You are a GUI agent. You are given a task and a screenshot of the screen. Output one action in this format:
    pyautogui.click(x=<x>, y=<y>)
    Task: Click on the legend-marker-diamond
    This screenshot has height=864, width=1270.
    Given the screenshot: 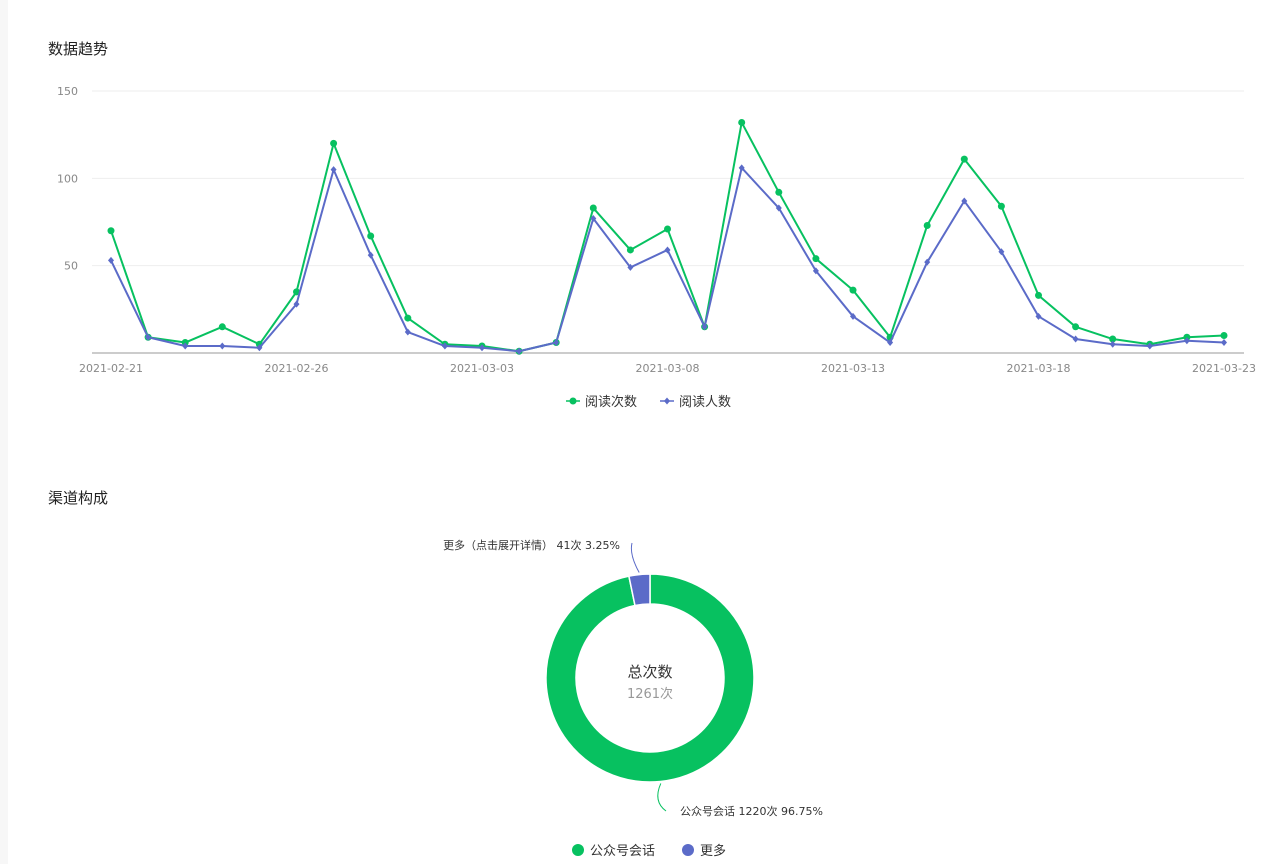 What is the action you would take?
    pyautogui.click(x=667, y=401)
    